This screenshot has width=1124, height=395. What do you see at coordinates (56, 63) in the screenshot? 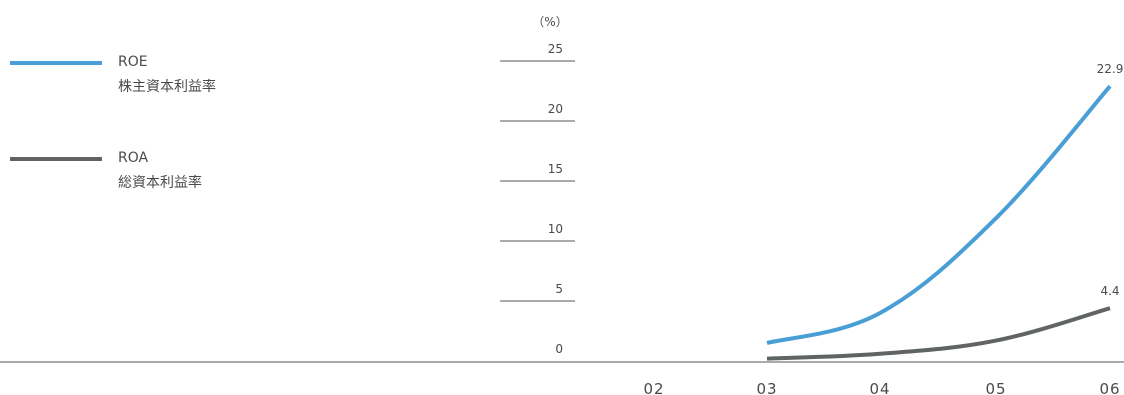
I see `legend-roe-swatch` at bounding box center [56, 63].